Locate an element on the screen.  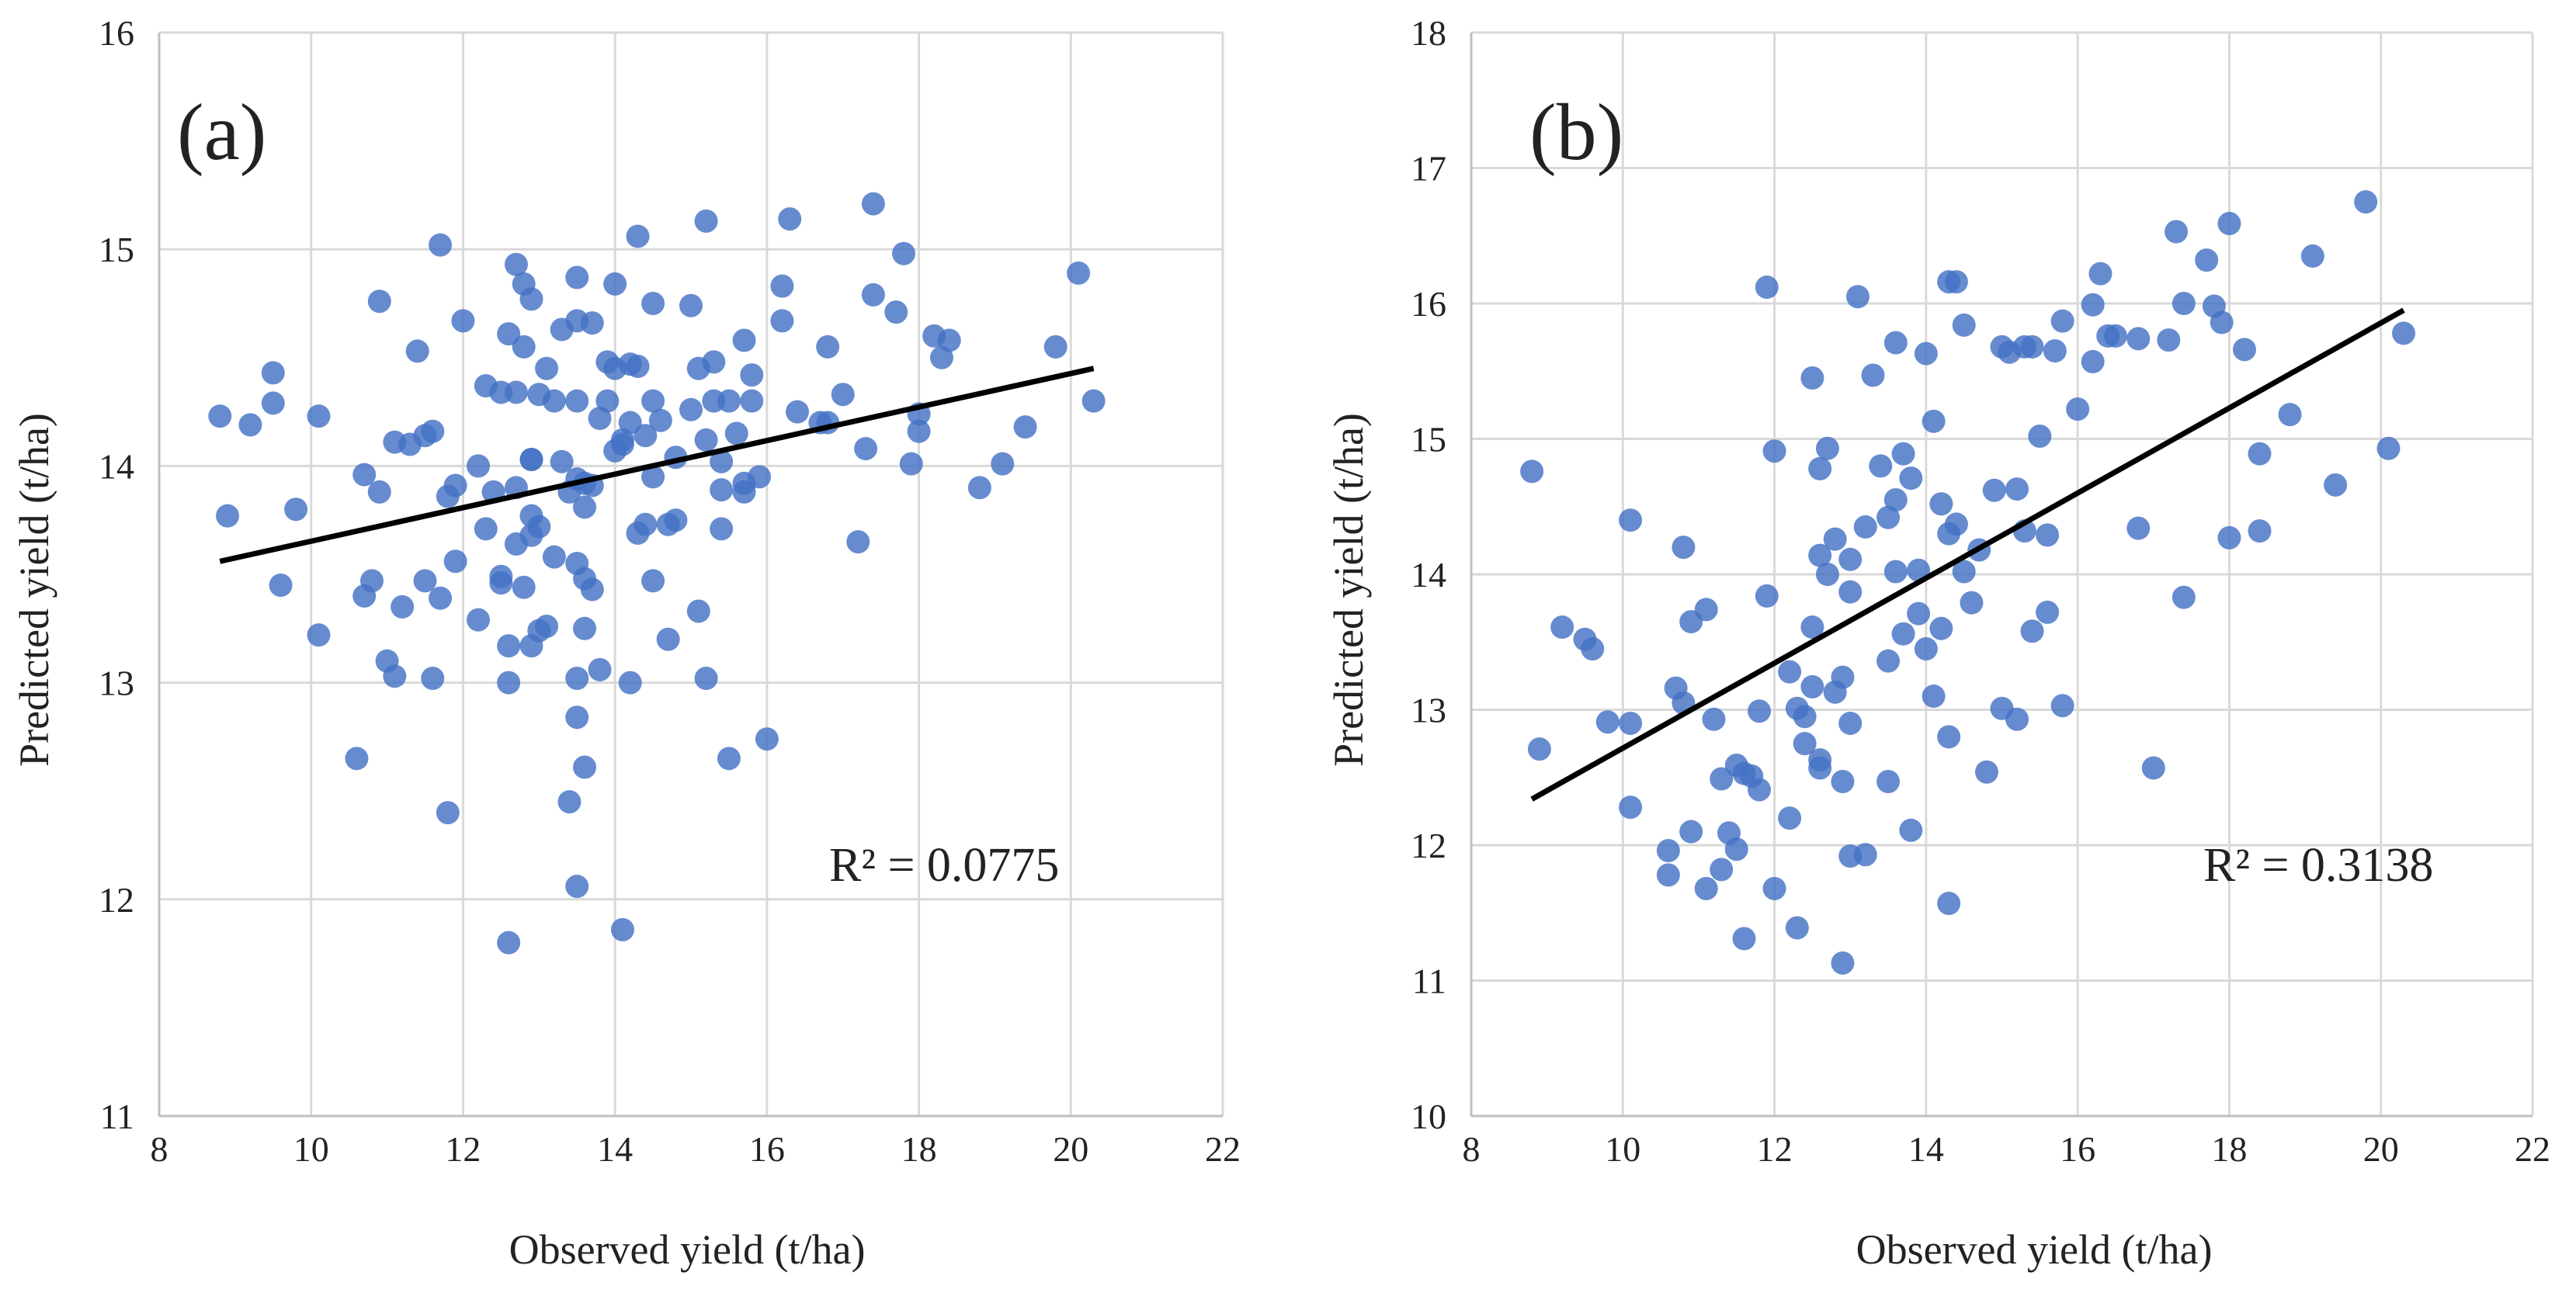
y-axis-label-a: Predicted yield (t/ha) is located at coordinates (34, 590).